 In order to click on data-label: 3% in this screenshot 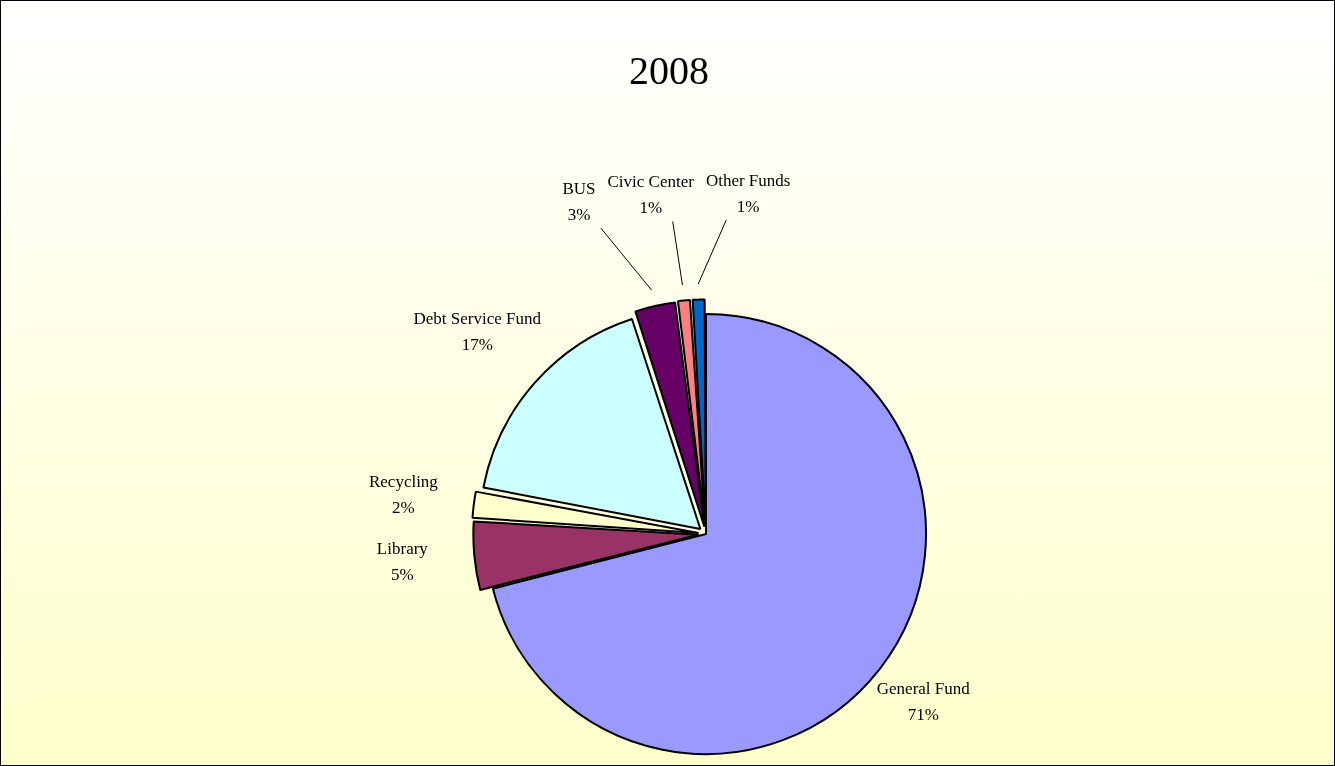, I will do `click(579, 214)`.